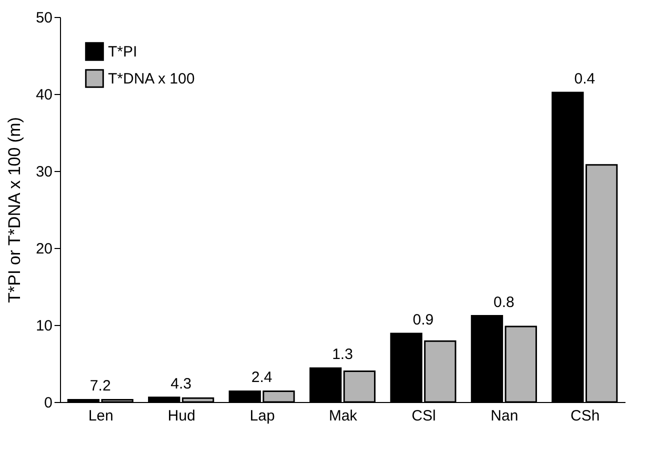  Describe the element at coordinates (44, 95) in the screenshot. I see `y-tick-label: 40` at that location.